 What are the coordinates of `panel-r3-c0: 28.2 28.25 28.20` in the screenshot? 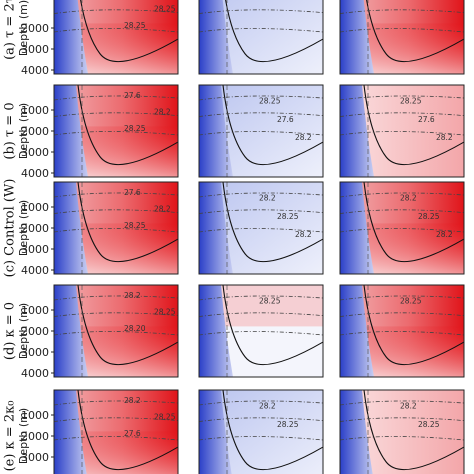 It's located at (116, 331).